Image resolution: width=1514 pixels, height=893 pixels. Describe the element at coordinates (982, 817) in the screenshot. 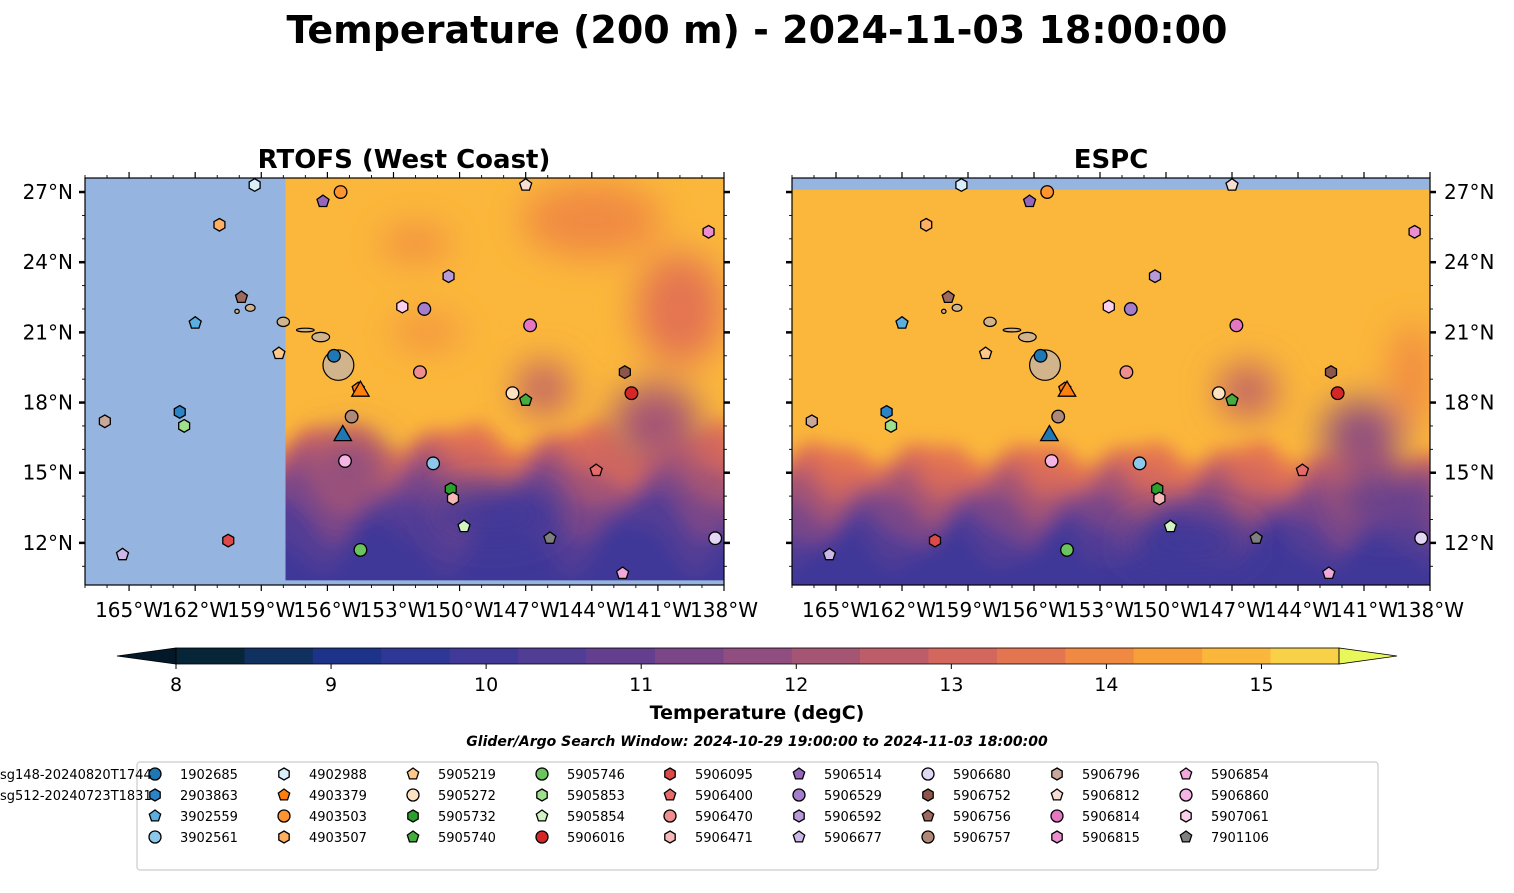

I see `legend-label: 5906756` at that location.